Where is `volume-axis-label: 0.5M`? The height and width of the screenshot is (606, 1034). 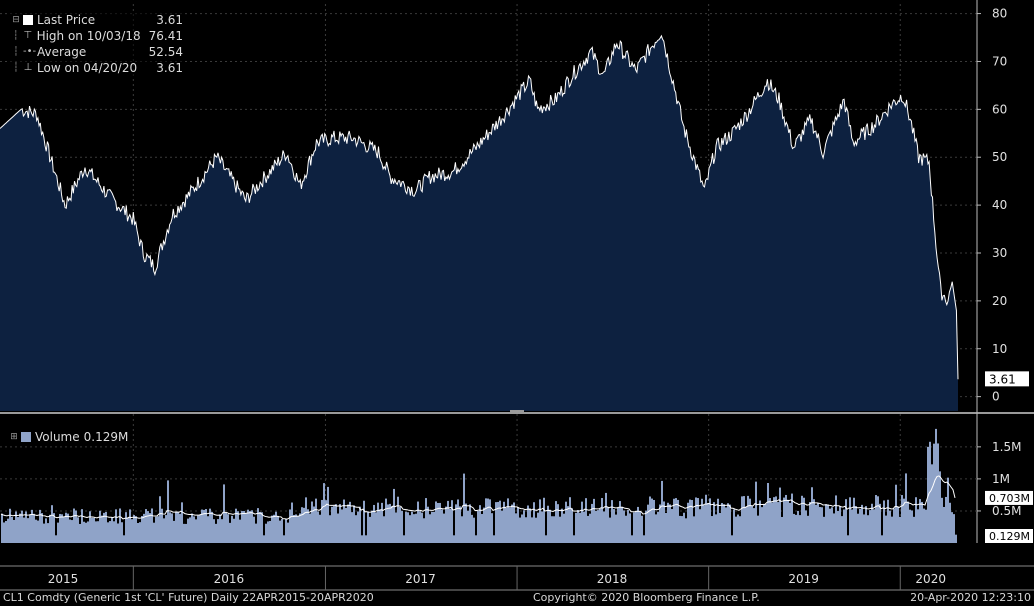
volume-axis-label: 0.5M is located at coordinates (1006, 511).